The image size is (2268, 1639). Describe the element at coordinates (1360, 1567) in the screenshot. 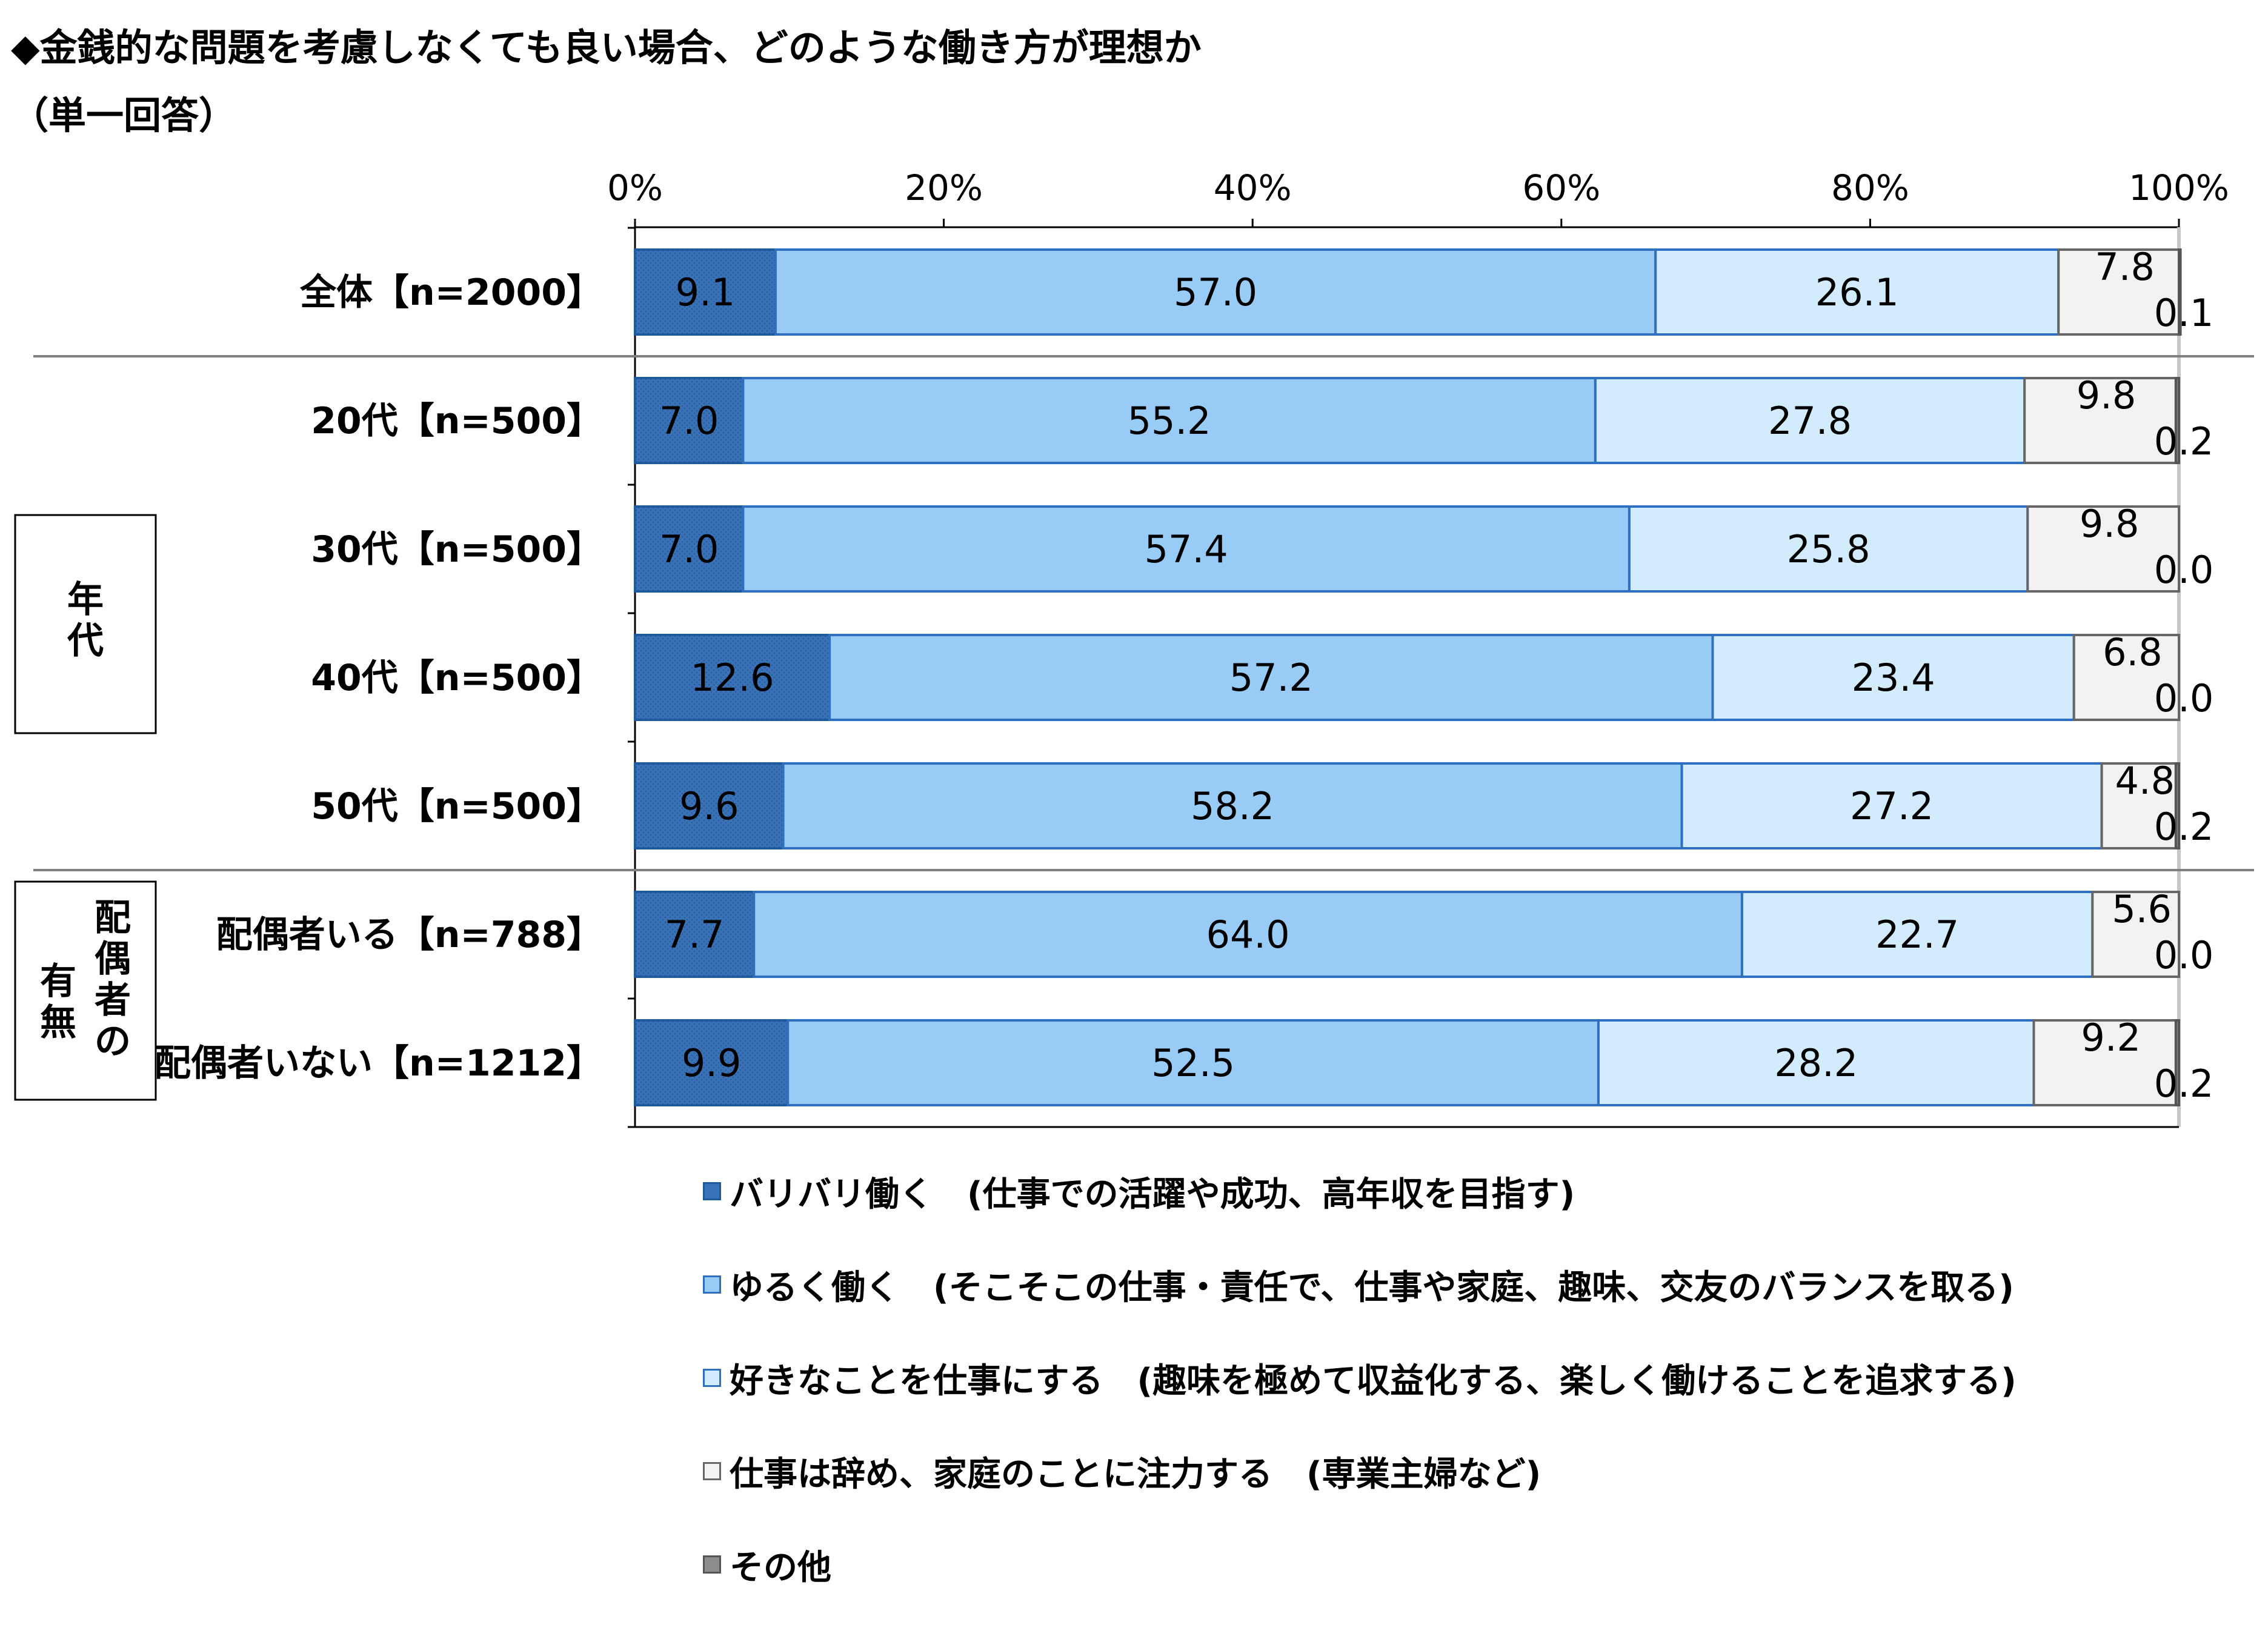

I see `legend-item: その他` at that location.